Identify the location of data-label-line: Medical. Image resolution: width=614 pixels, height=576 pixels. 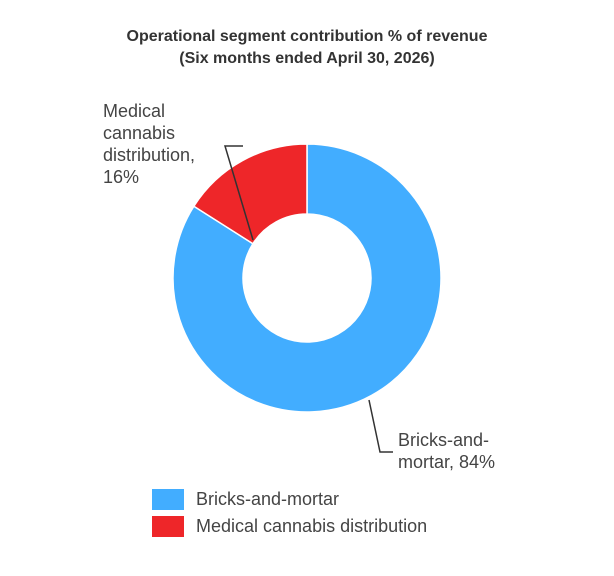
(134, 111).